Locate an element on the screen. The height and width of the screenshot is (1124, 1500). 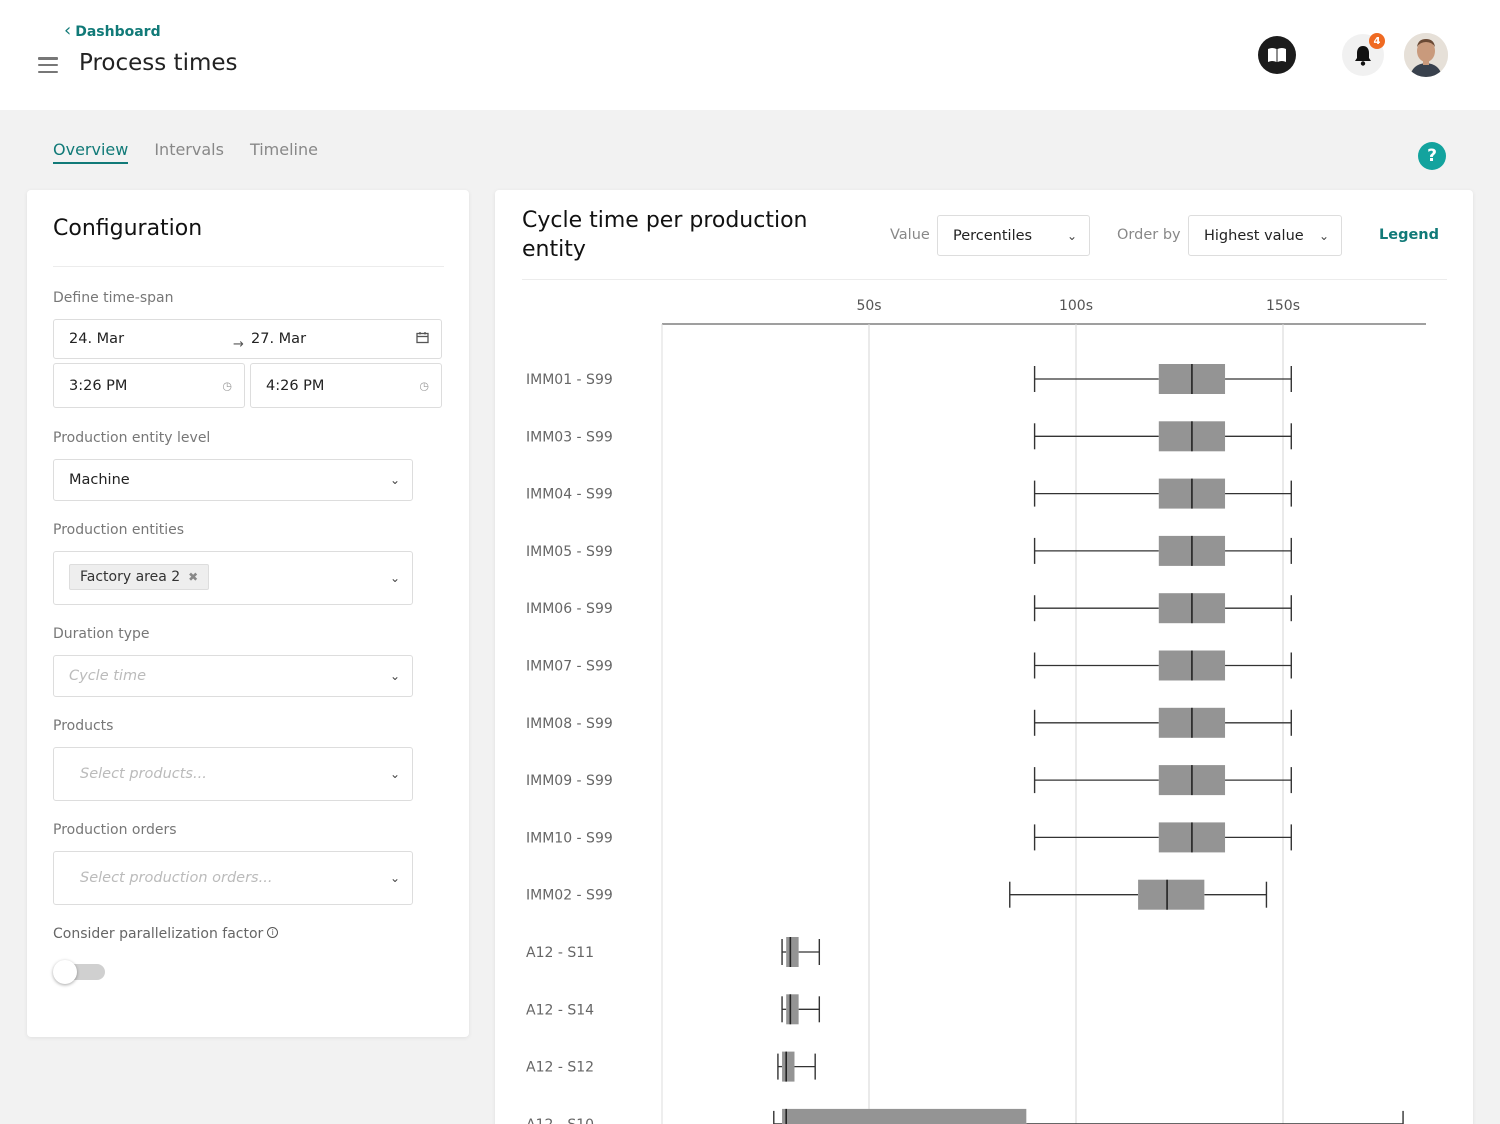
page-title: Process times is located at coordinates (158, 63).